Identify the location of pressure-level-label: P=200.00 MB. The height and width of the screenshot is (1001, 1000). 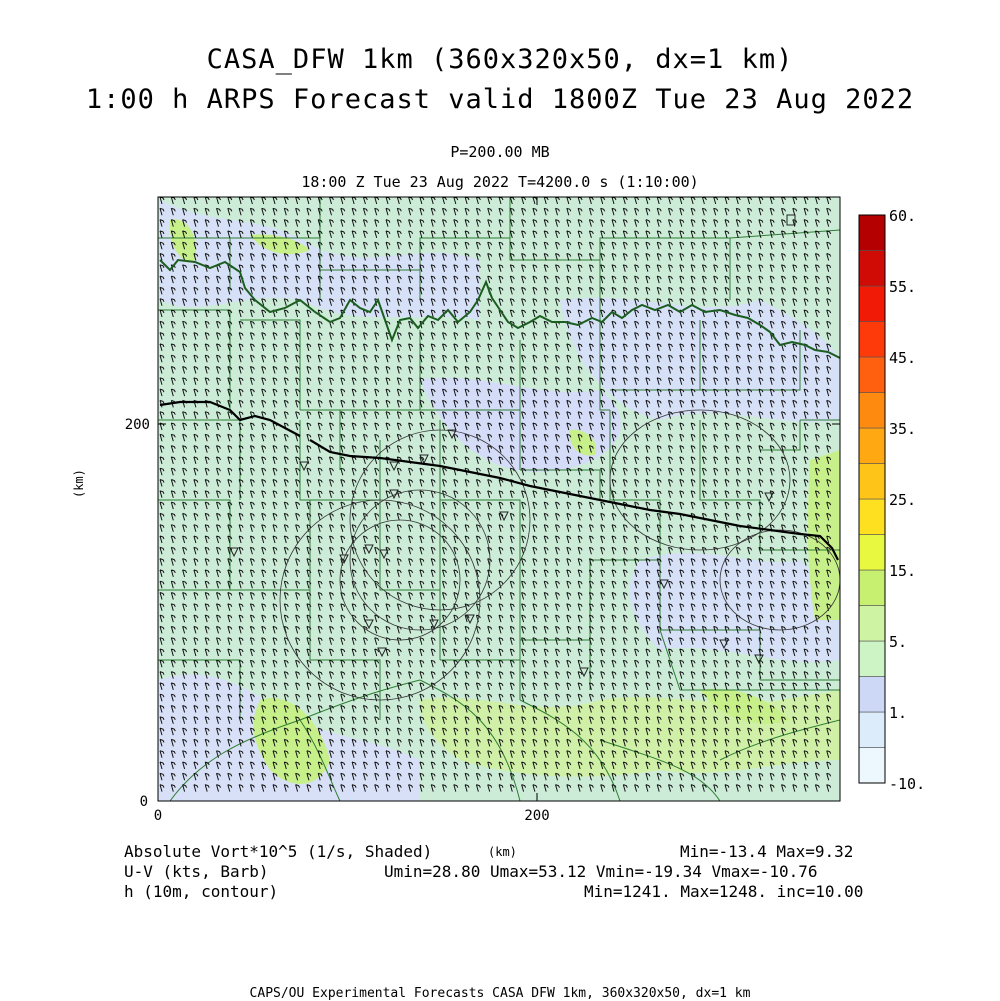
(500, 152).